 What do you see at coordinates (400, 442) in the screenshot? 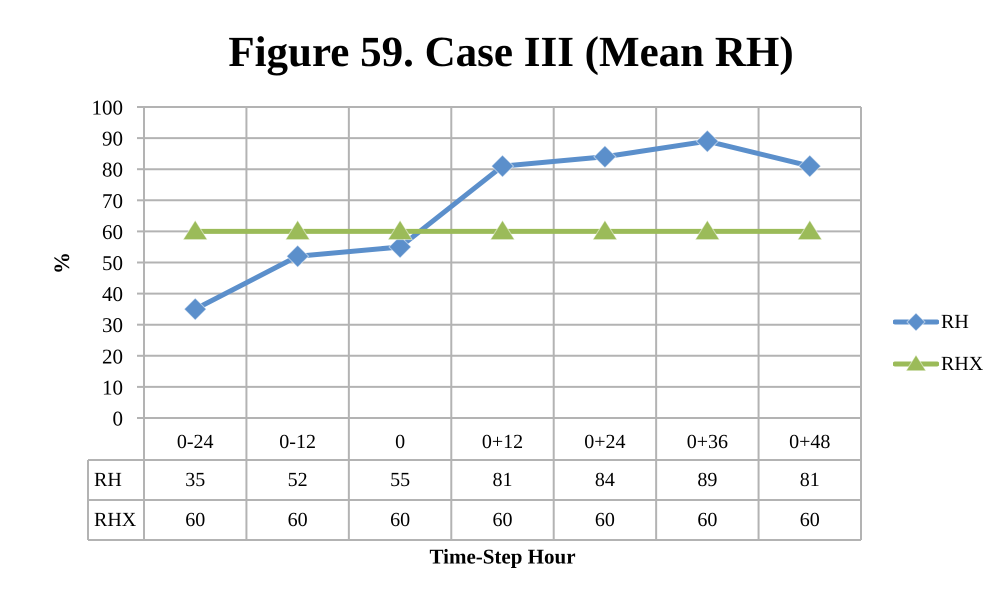
I see `x-tick-label: 0` at bounding box center [400, 442].